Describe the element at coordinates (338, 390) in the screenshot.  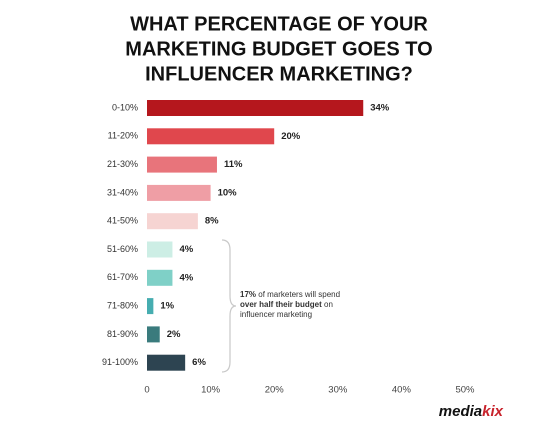
I see `x-tick-label: 30%` at that location.